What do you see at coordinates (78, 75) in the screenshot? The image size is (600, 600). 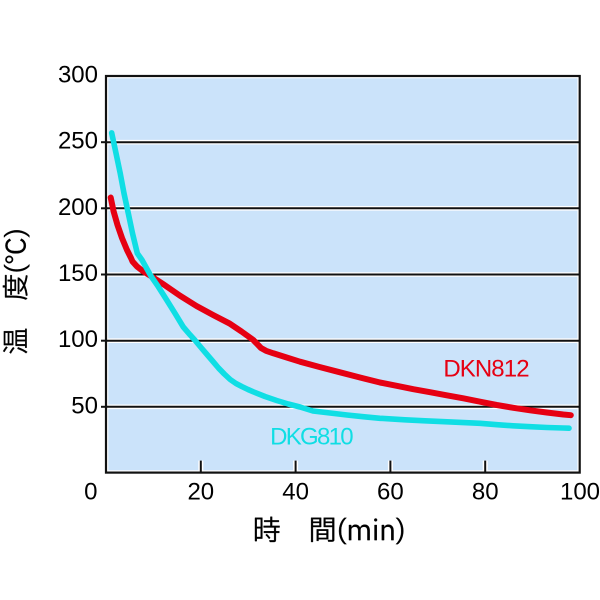 I see `svg-text: 300` at bounding box center [78, 75].